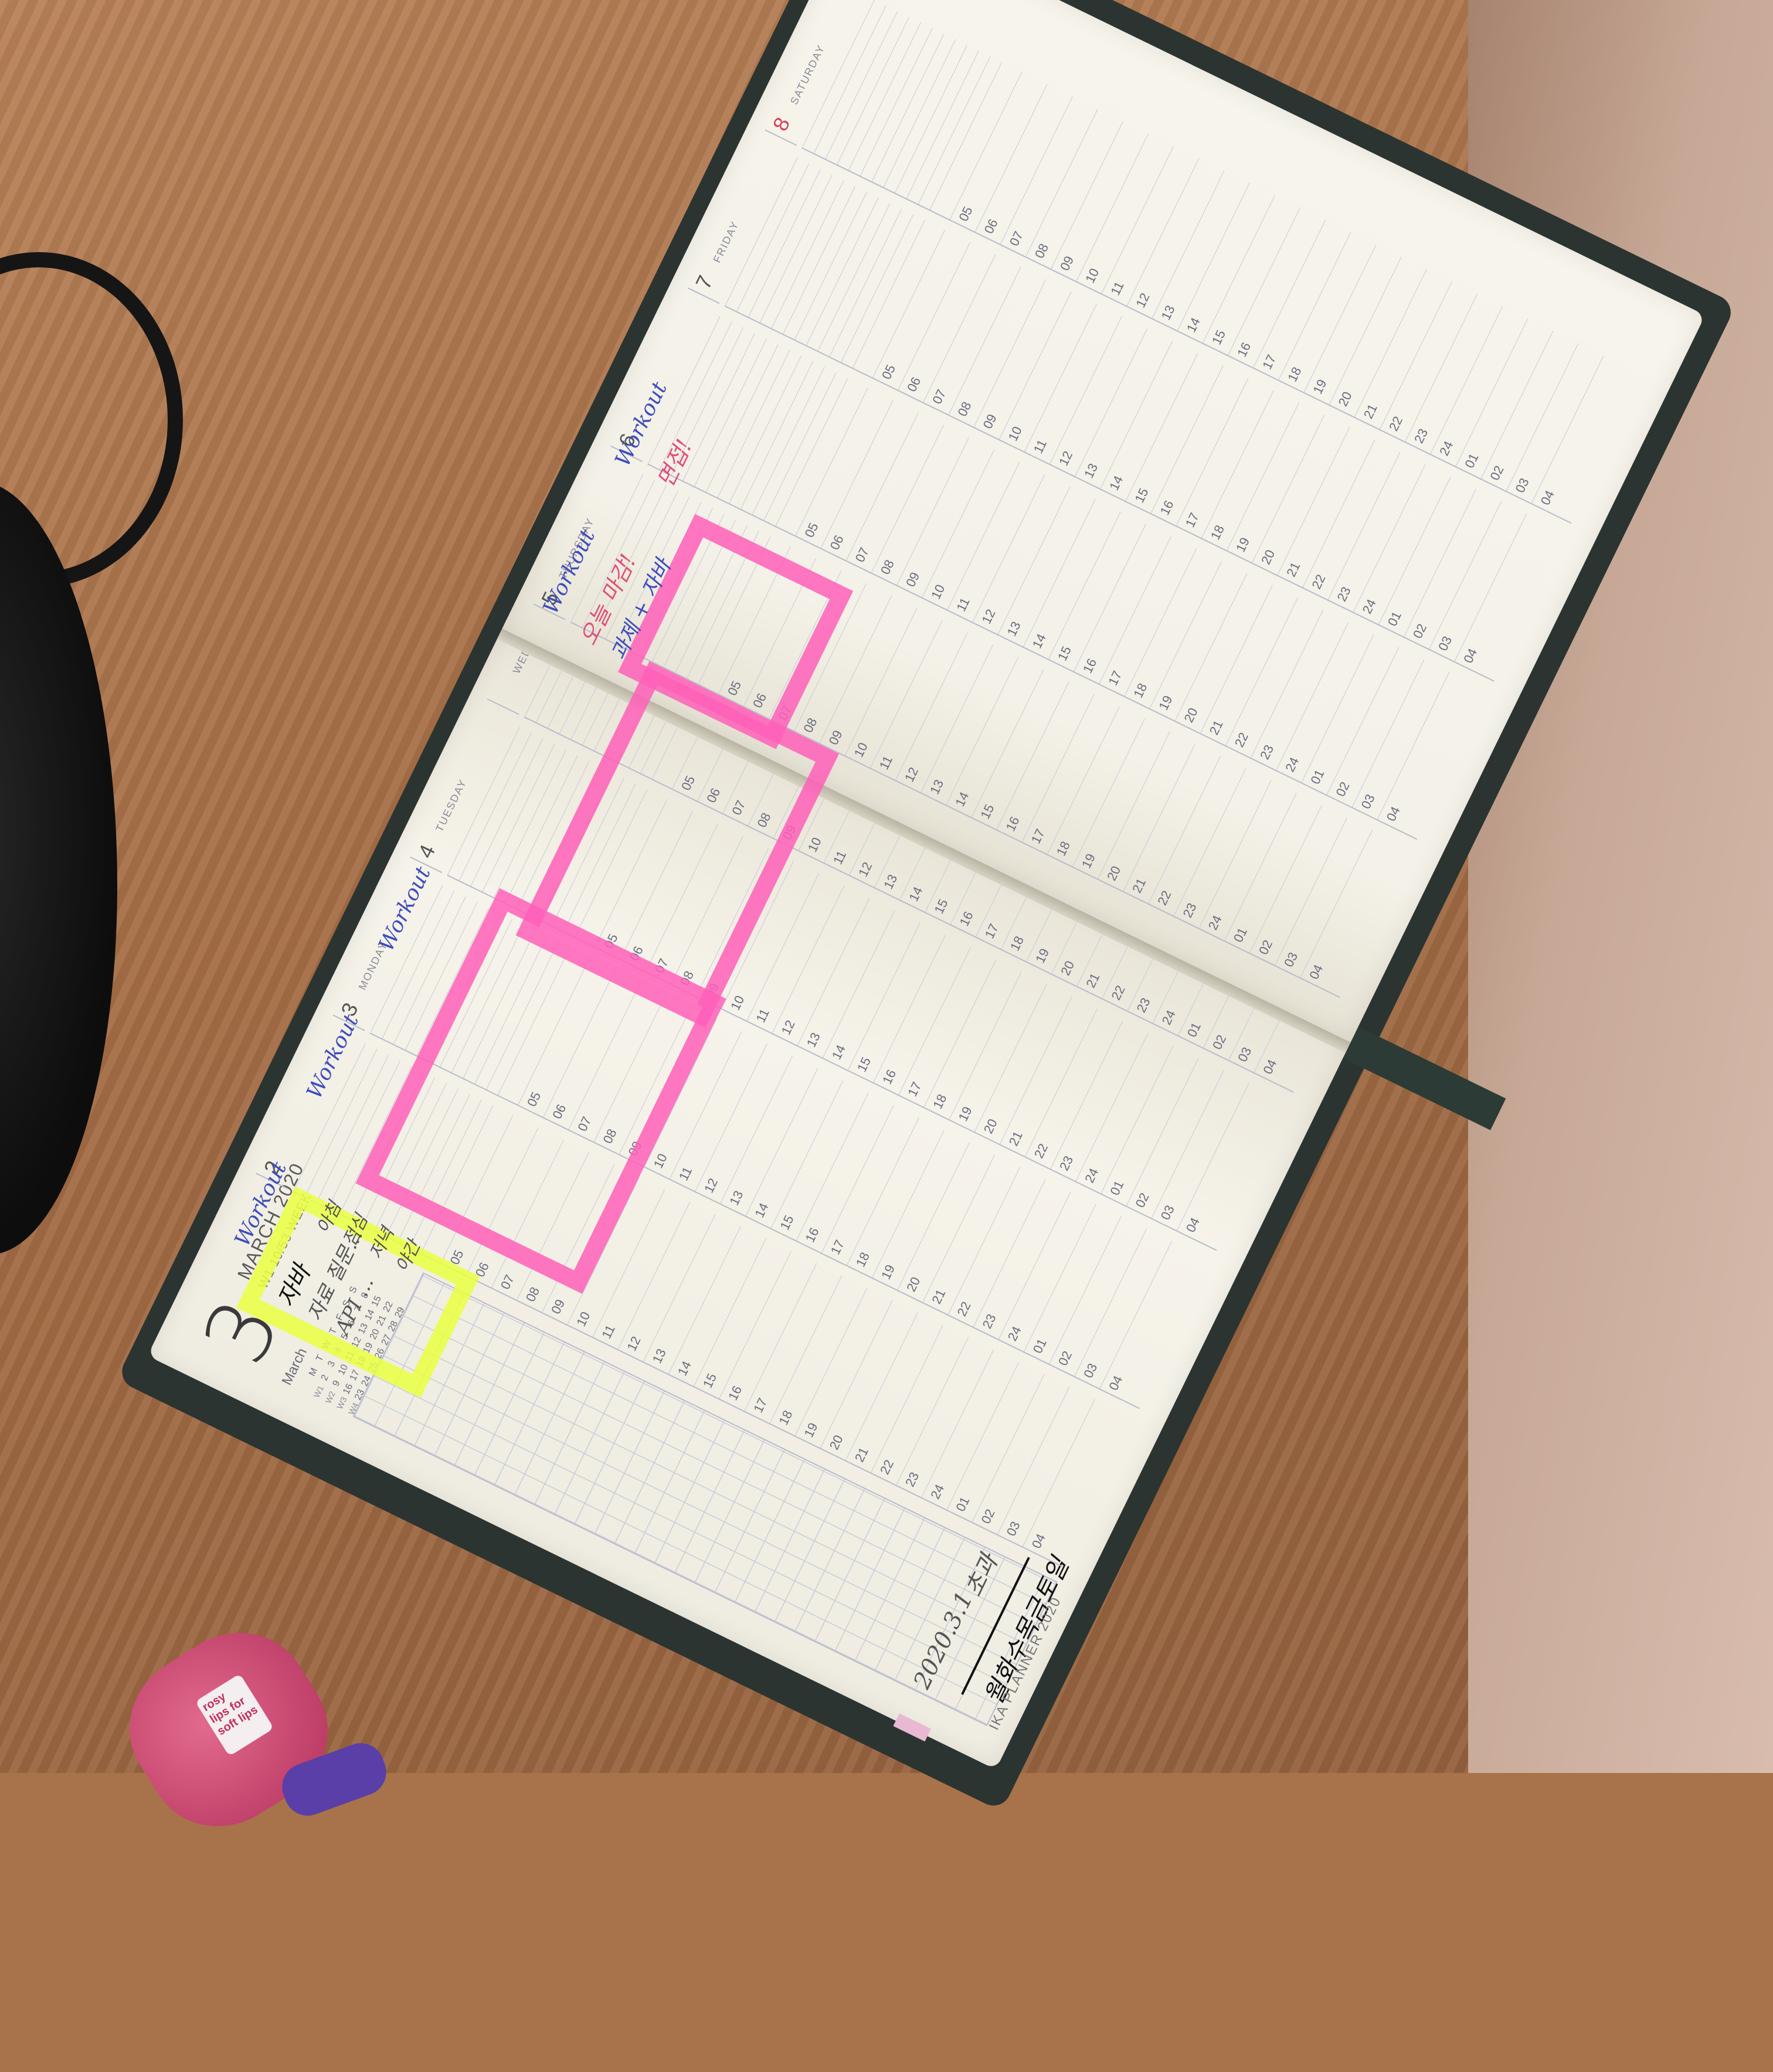 Image resolution: width=1773 pixels, height=2072 pixels. What do you see at coordinates (990, 422) in the screenshot?
I see `hour-label: 09` at bounding box center [990, 422].